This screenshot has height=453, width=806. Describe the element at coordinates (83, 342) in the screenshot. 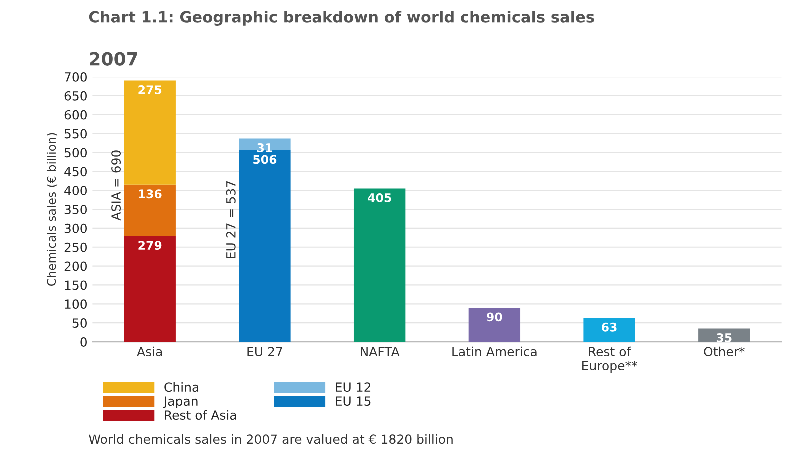

I see `y-tick-label: 0` at that location.